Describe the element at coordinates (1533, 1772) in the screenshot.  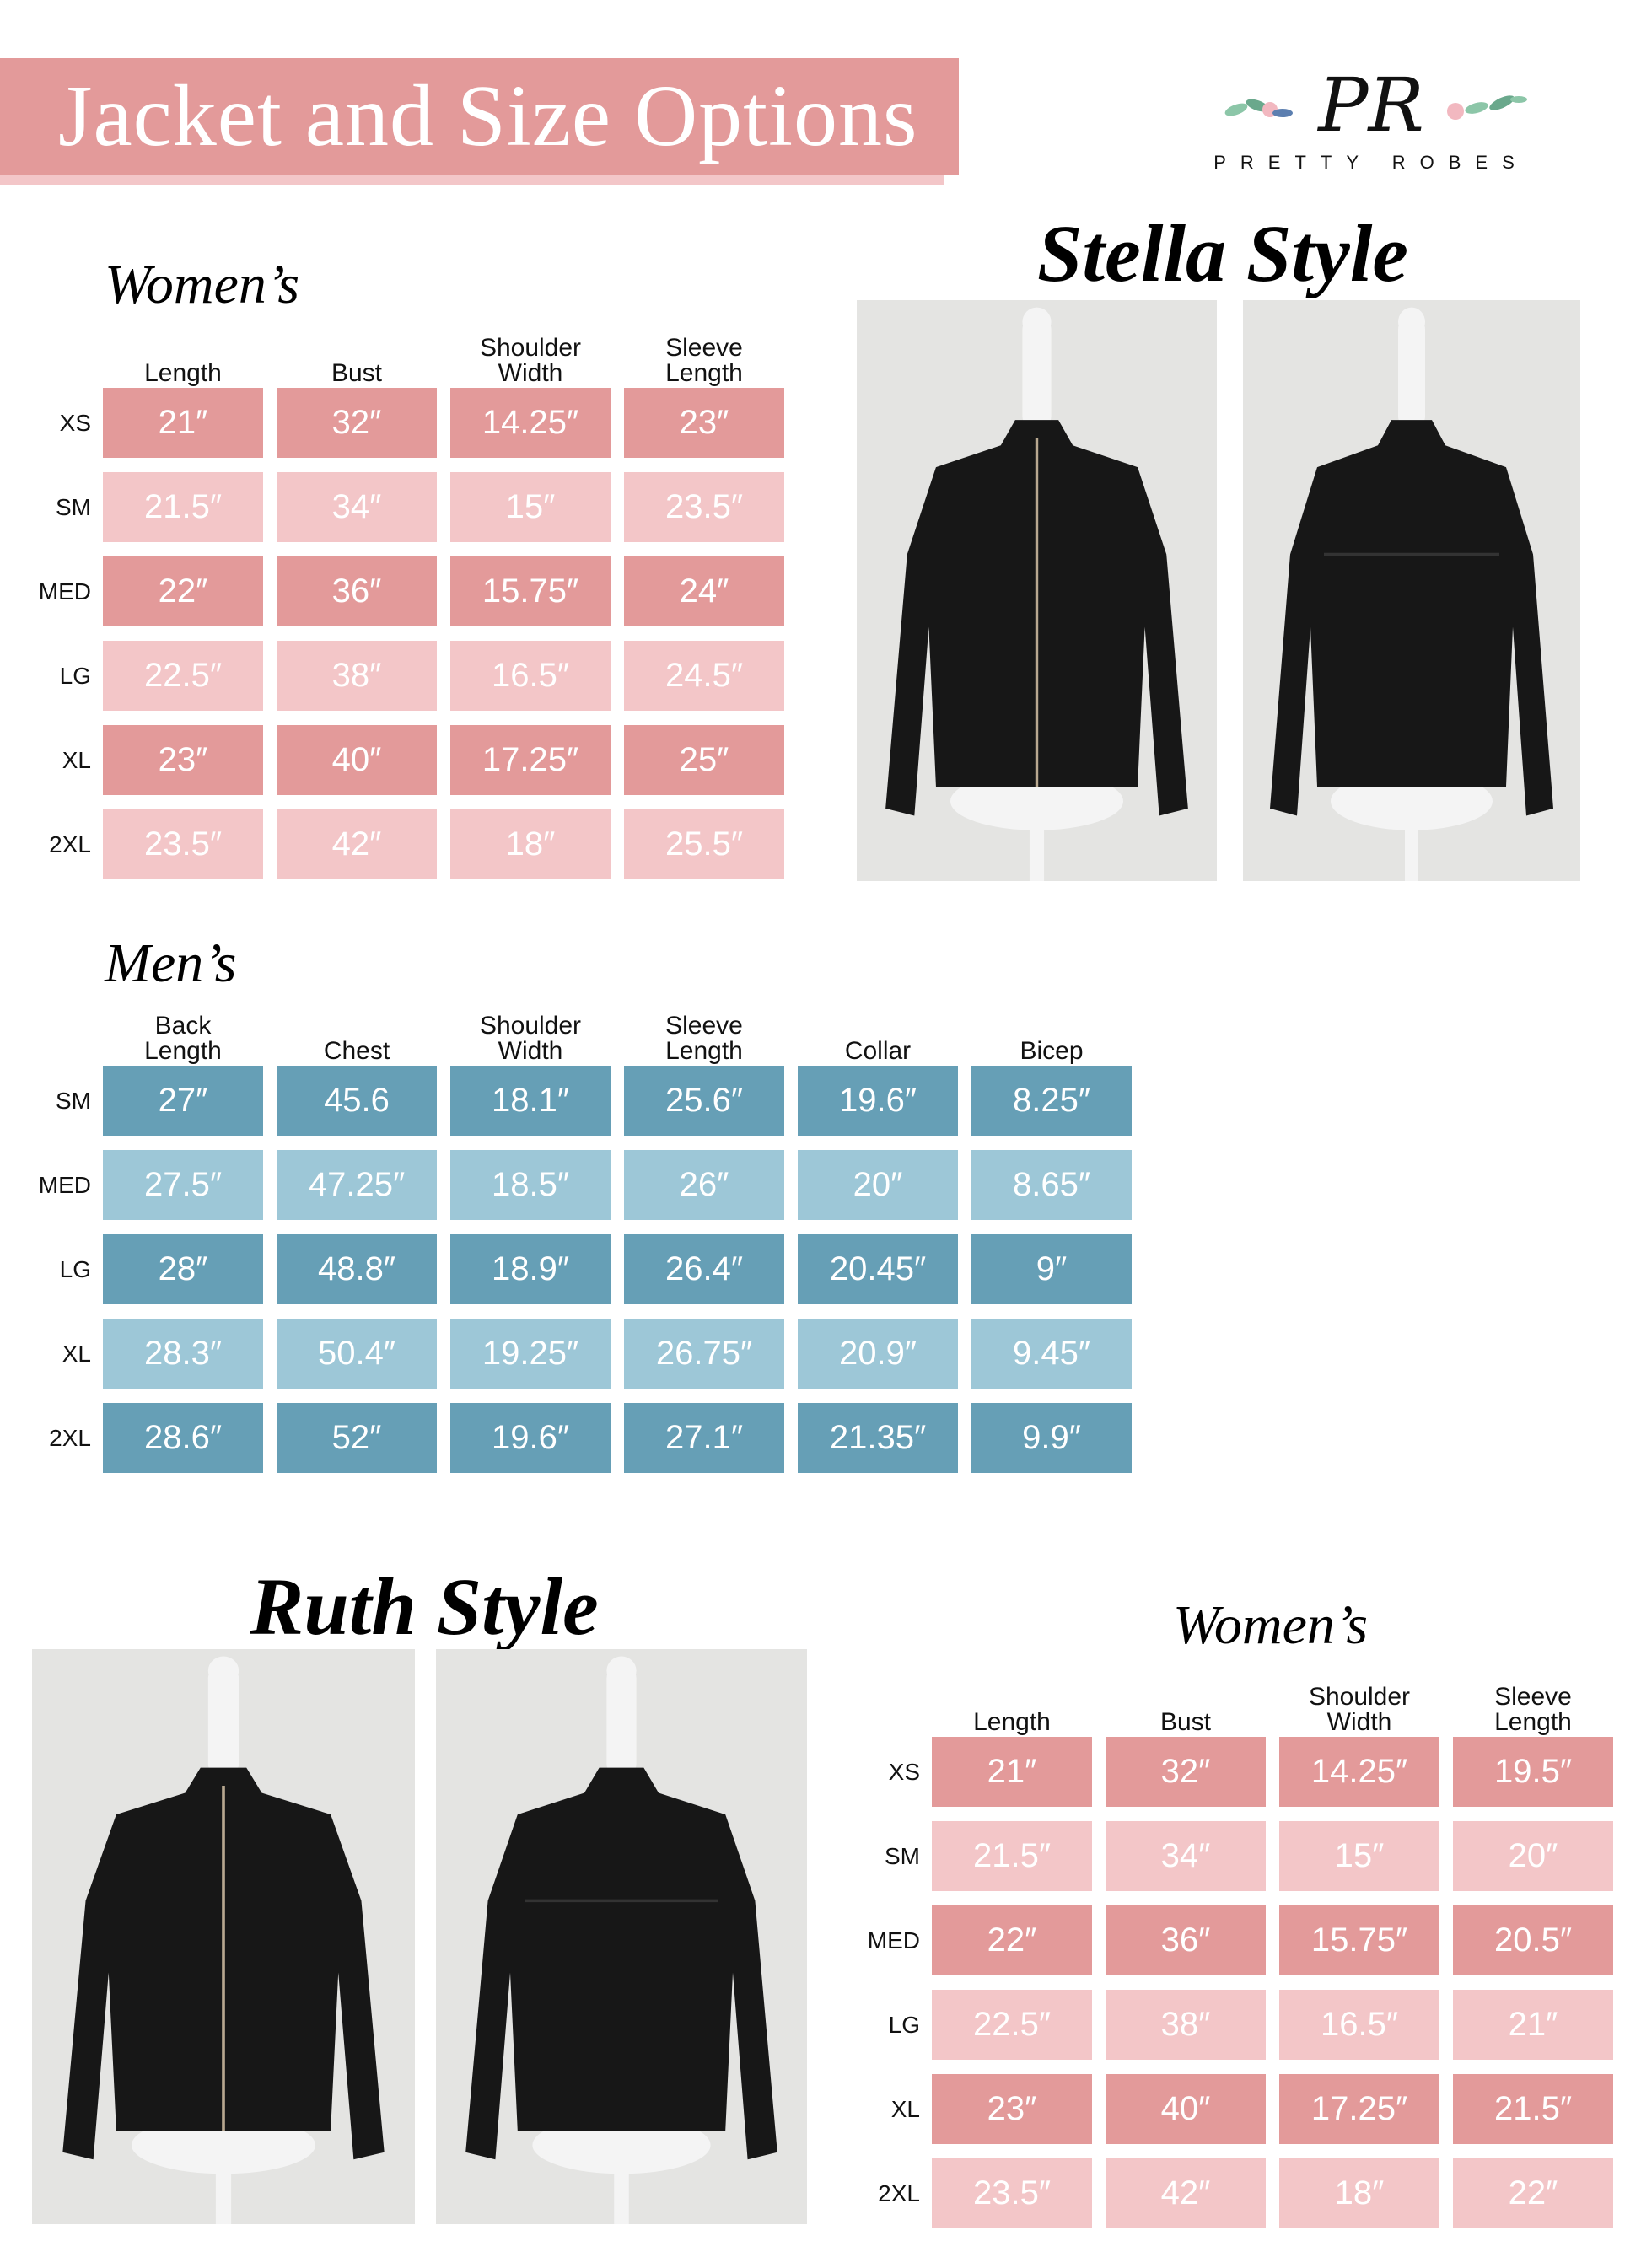
I see `measurement-cell: 19.5″` at that location.